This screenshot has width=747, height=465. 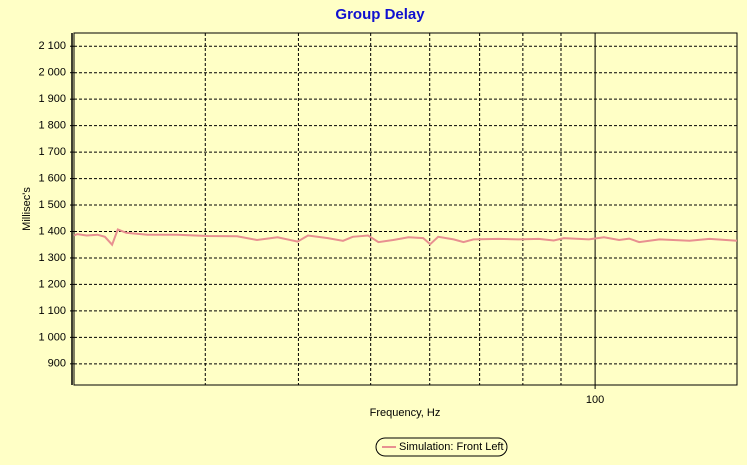 What do you see at coordinates (52, 231) in the screenshot?
I see `y-tick-label: 1 400` at bounding box center [52, 231].